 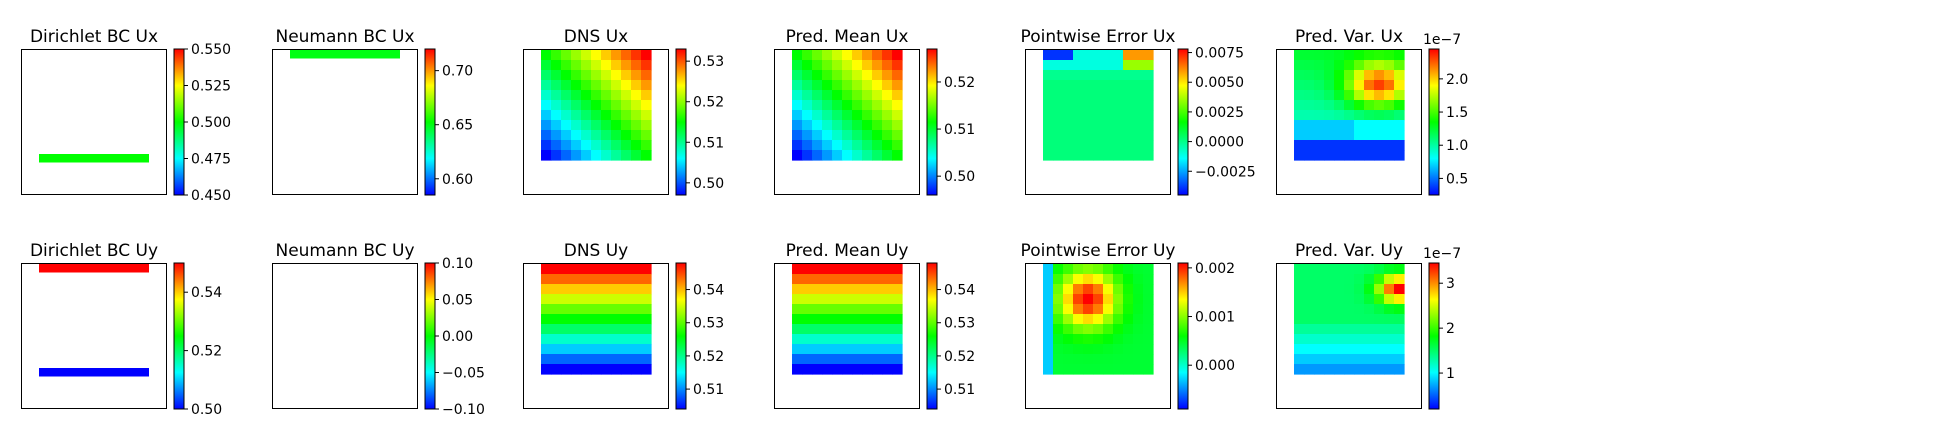 I want to click on colorbar-tick-label: 0.500, so click(x=211, y=123).